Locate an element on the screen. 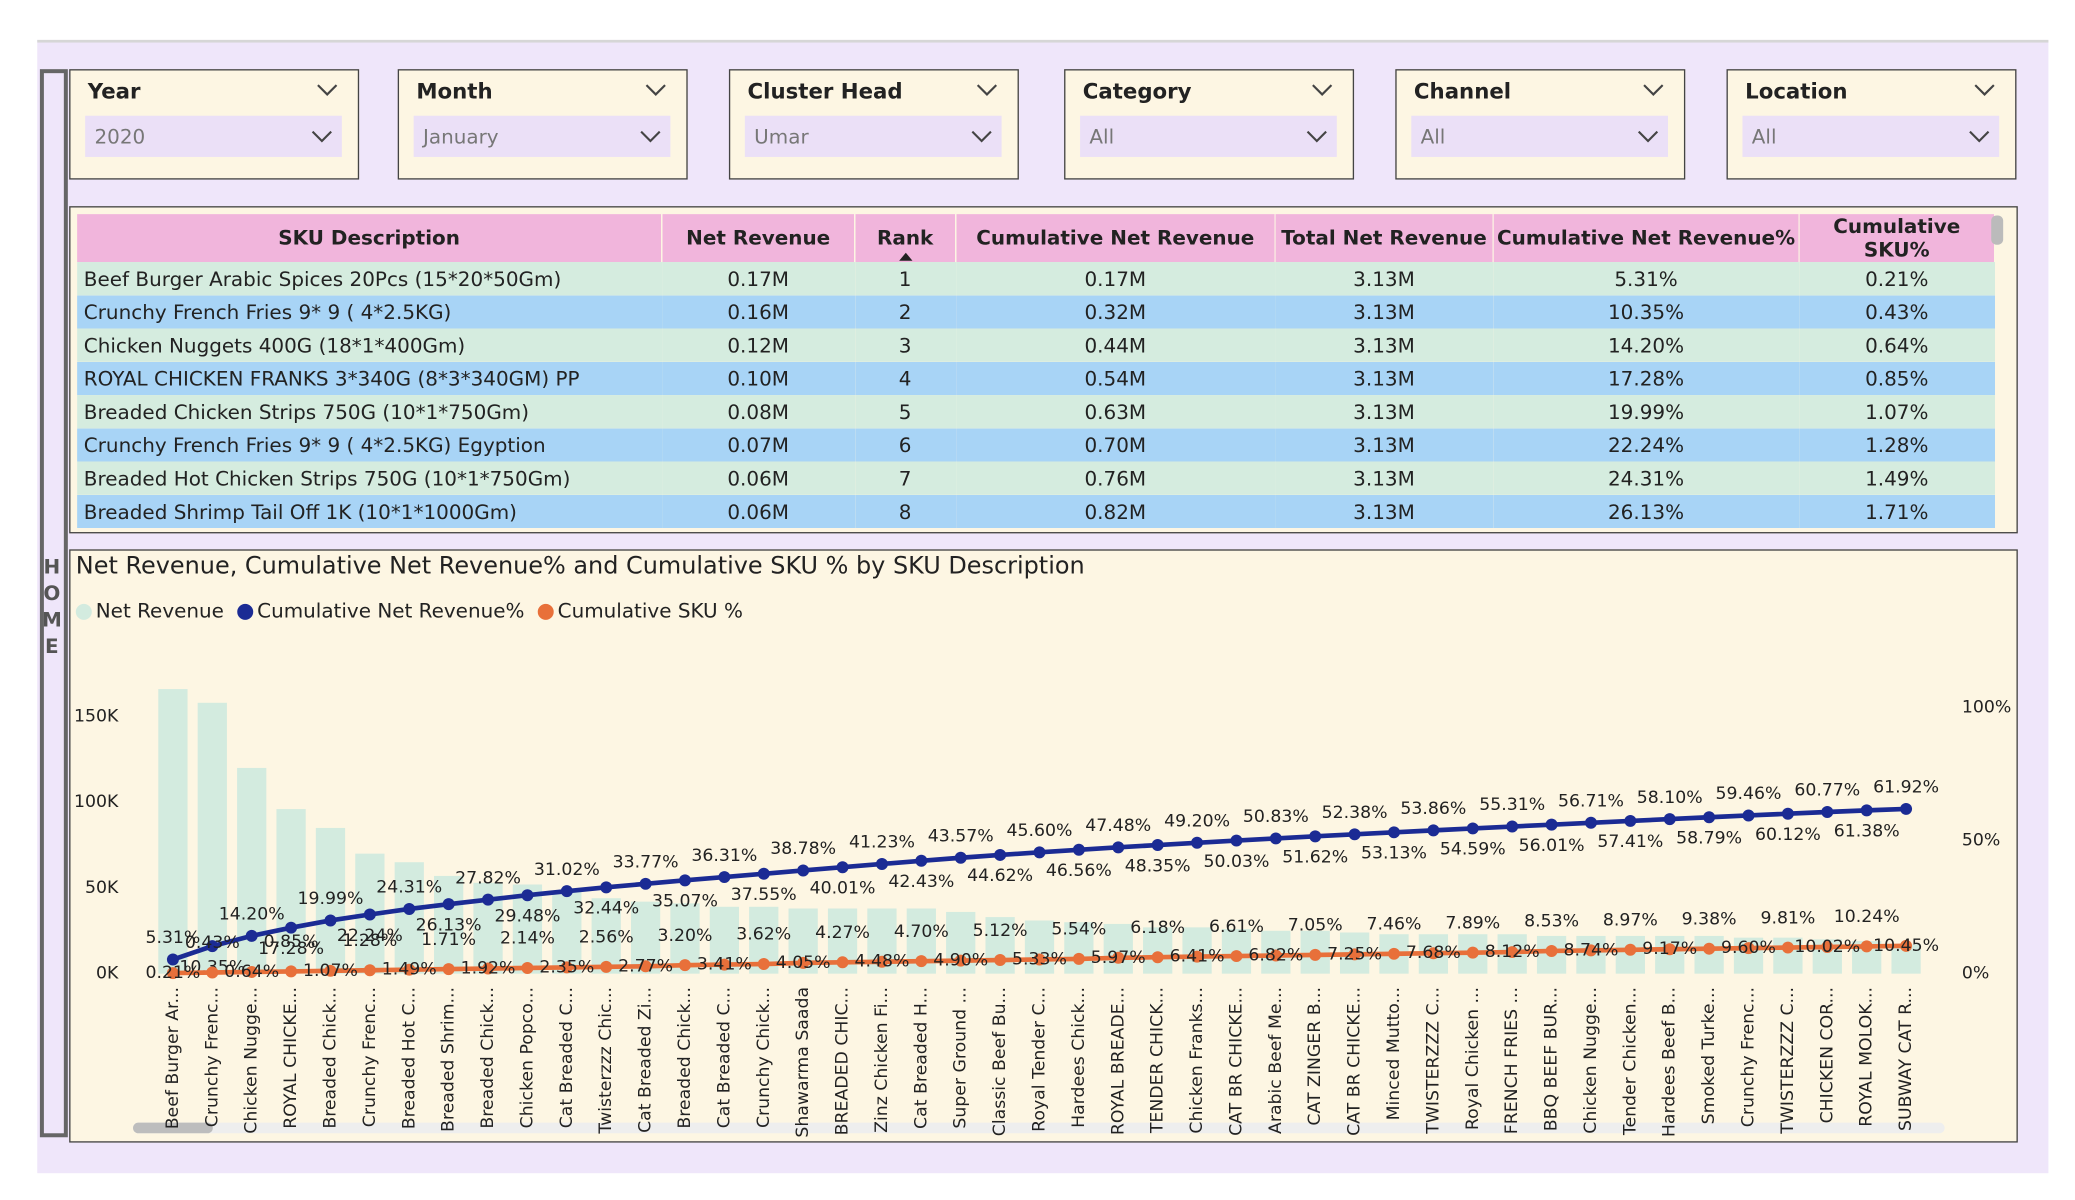 The width and height of the screenshot is (2075, 1200). data-label: 49.20% is located at coordinates (1197, 821).